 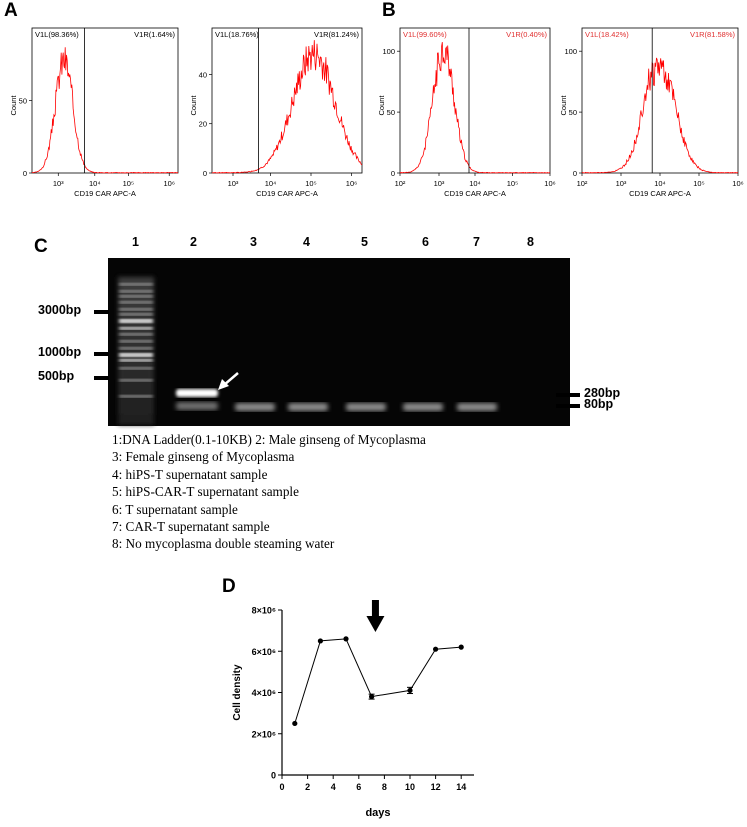 I want to click on lane2-80bp-band, so click(x=197, y=406).